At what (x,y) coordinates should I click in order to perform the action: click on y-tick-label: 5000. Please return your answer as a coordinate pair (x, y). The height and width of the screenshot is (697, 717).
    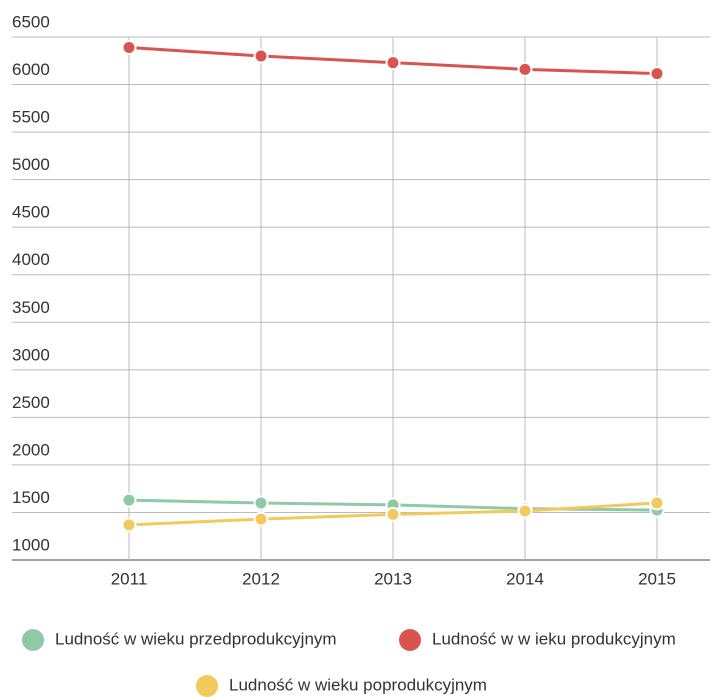
    Looking at the image, I should click on (31, 164).